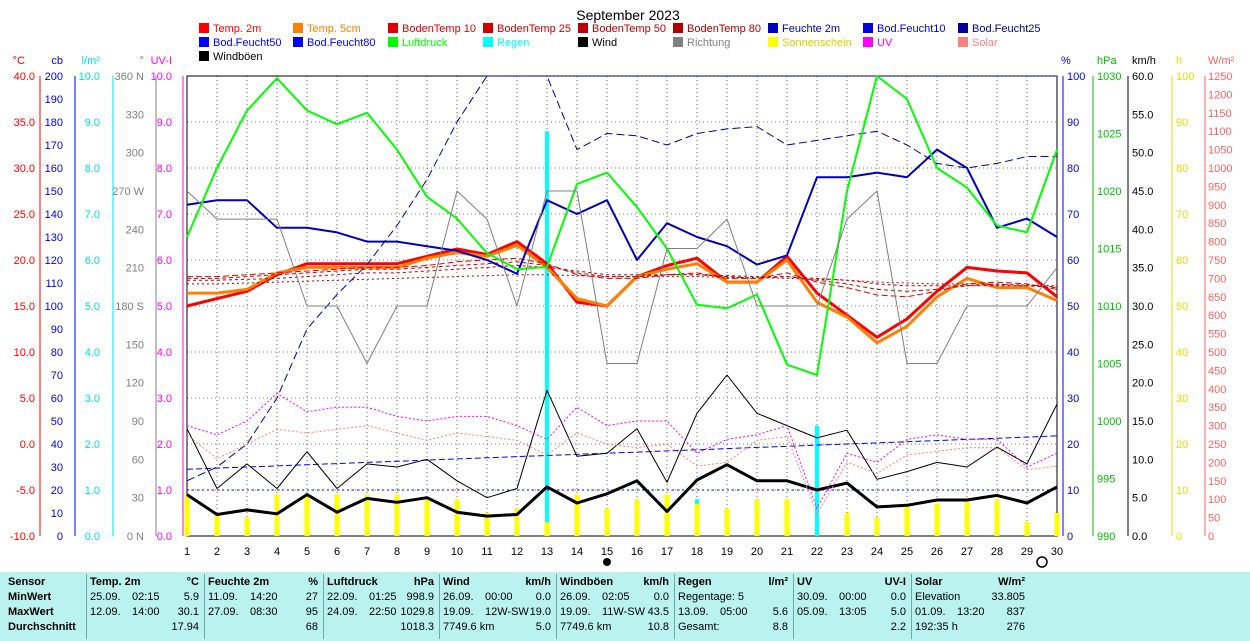  I want to click on cell-avg-value: 68, so click(311, 627).